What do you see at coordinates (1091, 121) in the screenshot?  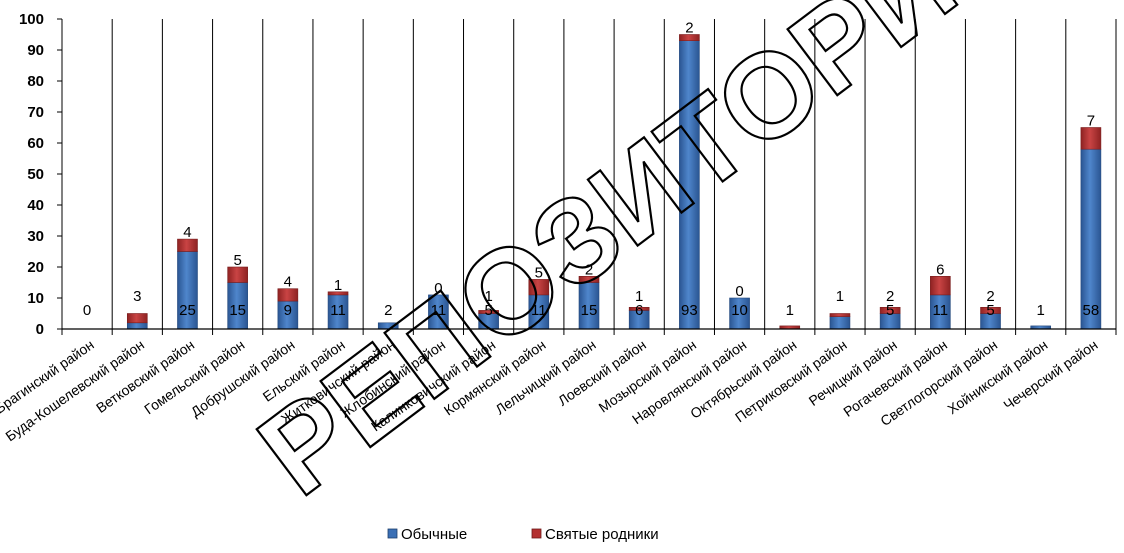 I see `data-label-svyatye-rodniki: 7` at bounding box center [1091, 121].